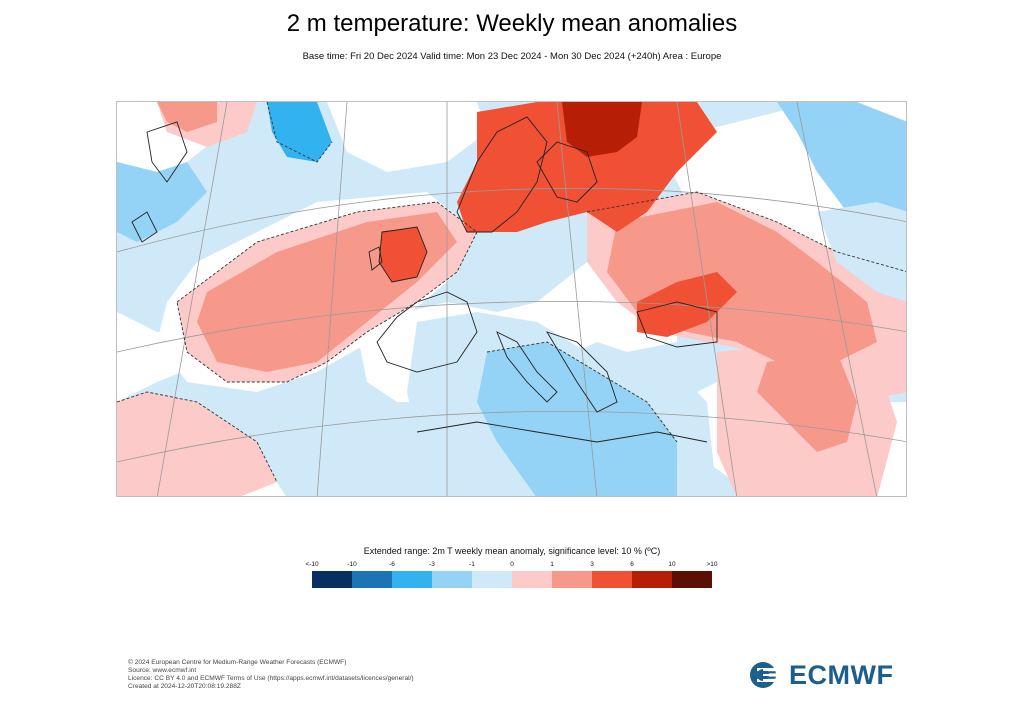 This screenshot has height=720, width=1024. What do you see at coordinates (587, 167) in the screenshot?
I see `region-warm-scandinavia-strong` at bounding box center [587, 167].